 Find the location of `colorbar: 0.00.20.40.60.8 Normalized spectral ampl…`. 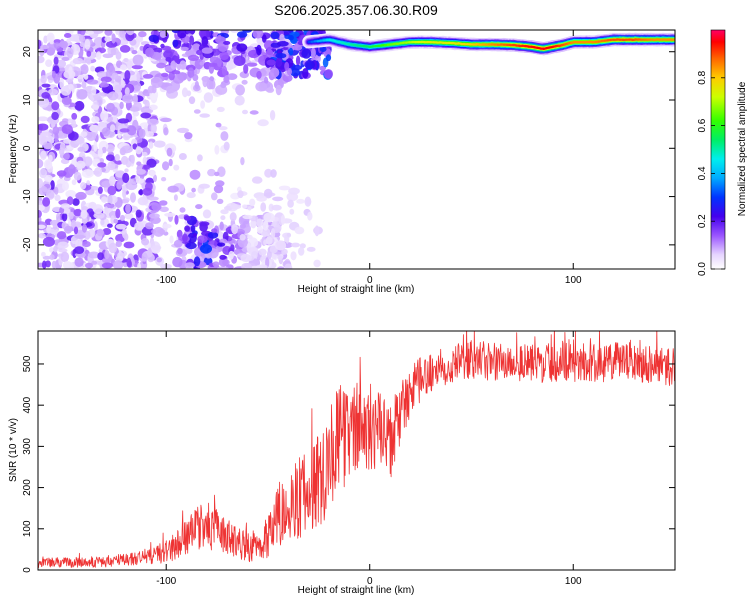

colorbar: 0.00.20.40.60.8 Normalized spectral ampl… is located at coordinates (722, 153).